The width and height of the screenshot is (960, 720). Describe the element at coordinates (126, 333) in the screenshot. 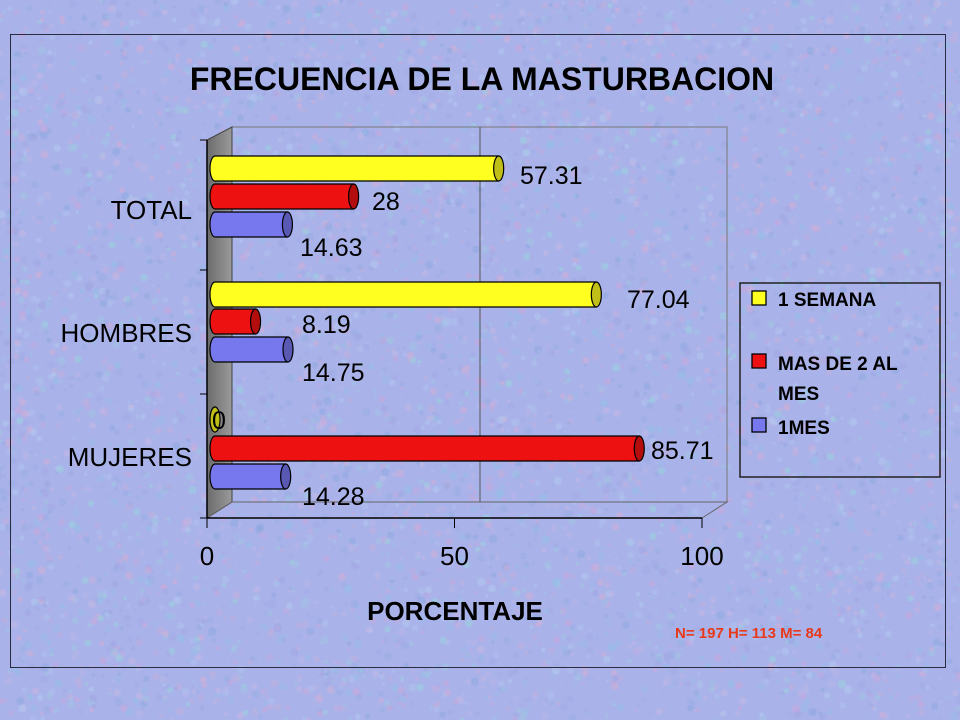

I see `category-label-hombres: HOMBRES` at that location.